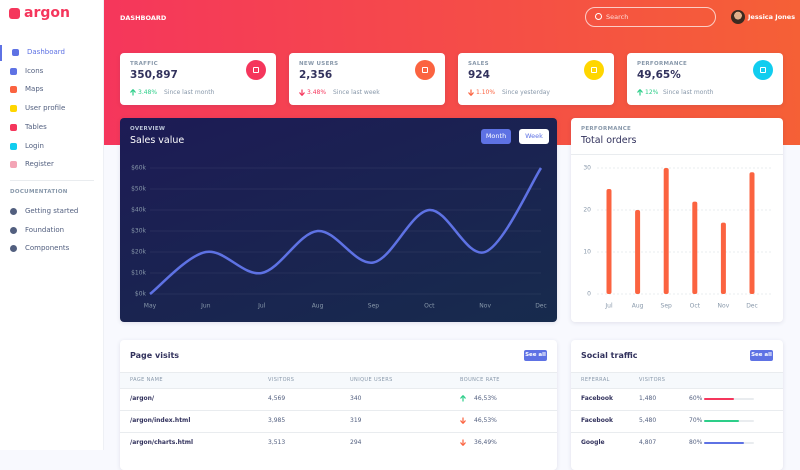 Image resolution: width=800 pixels, height=470 pixels. I want to click on referral: Google, so click(593, 442).